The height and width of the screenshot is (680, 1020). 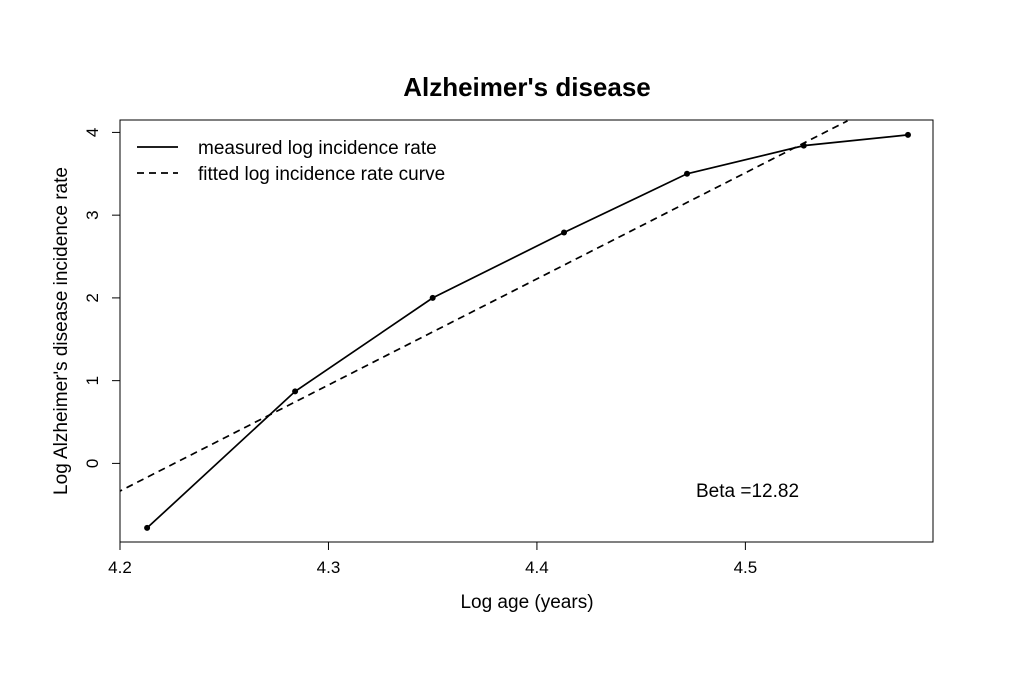 What do you see at coordinates (120, 567) in the screenshot?
I see `x-tick-label: 4.2` at bounding box center [120, 567].